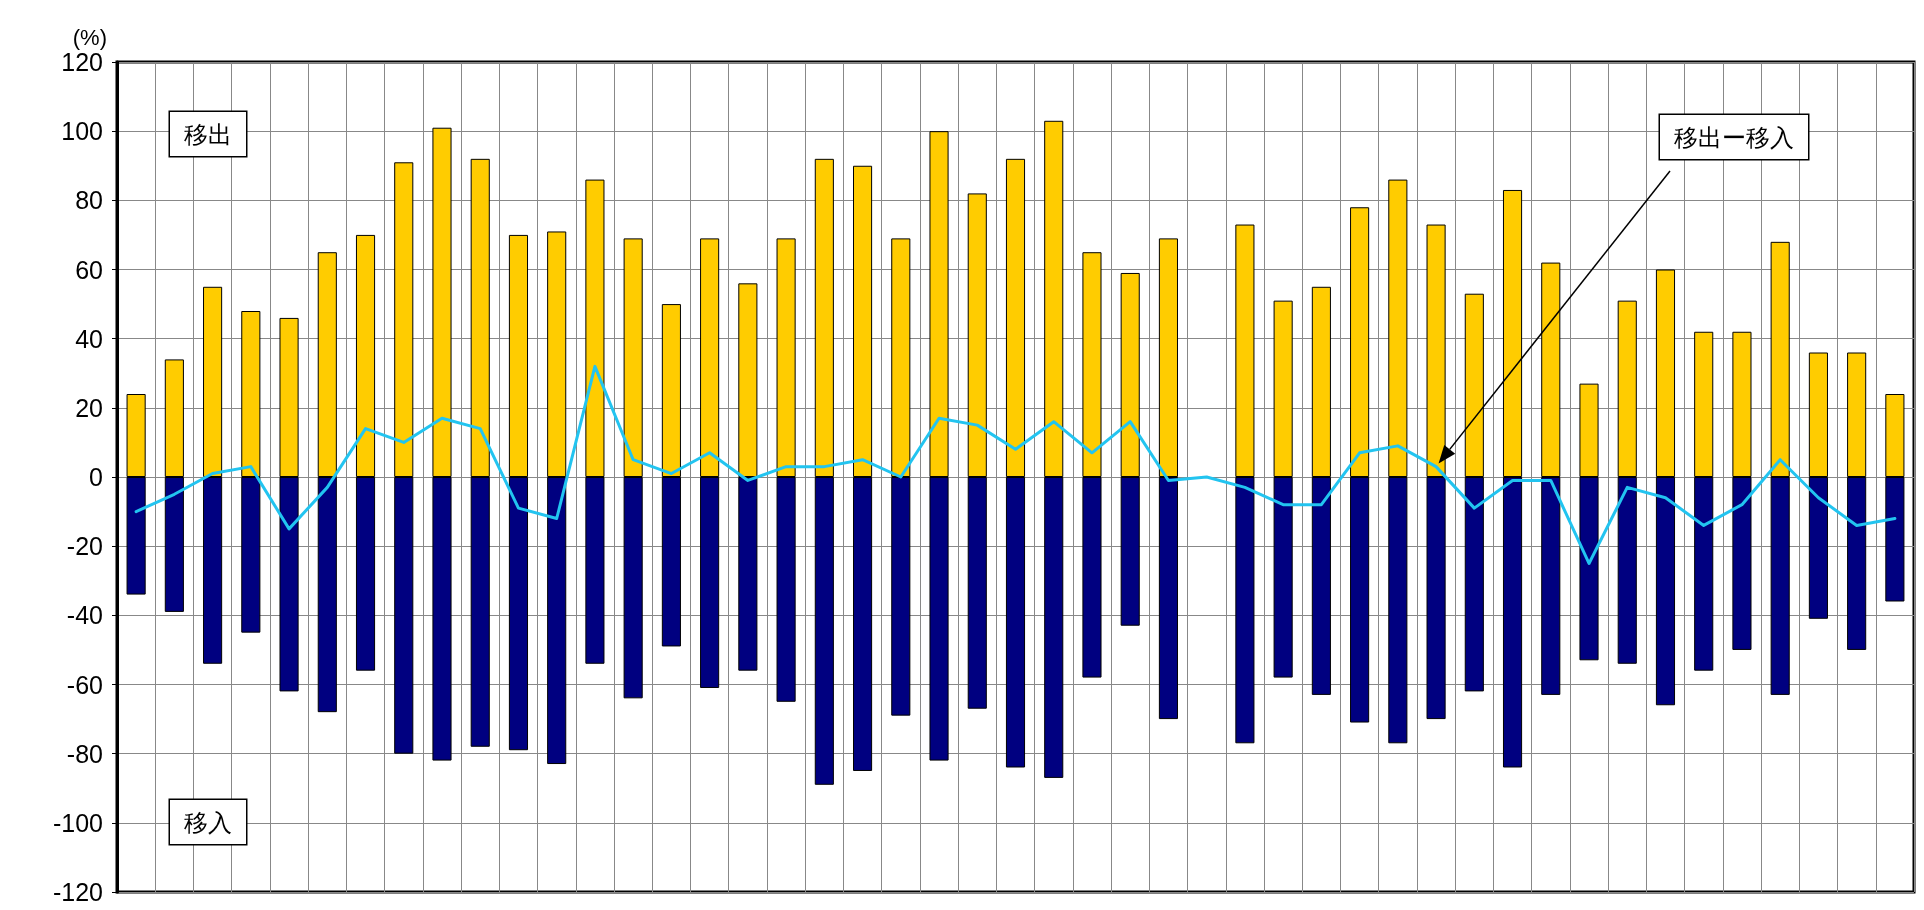  Describe the element at coordinates (96, 477) in the screenshot. I see `y-tick-label: 0` at that location.